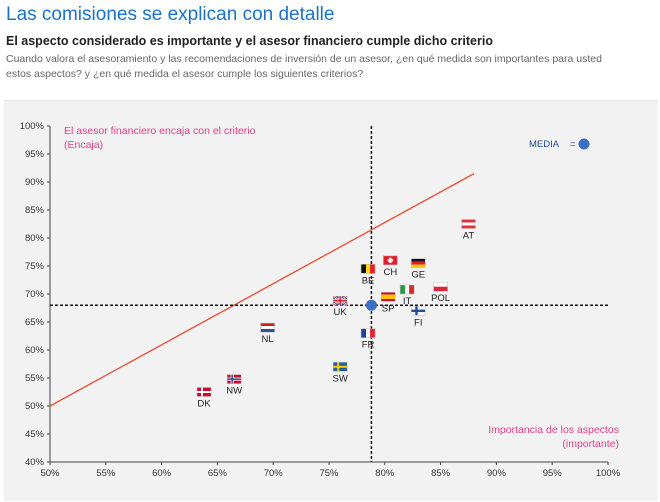  Describe the element at coordinates (35, 322) in the screenshot. I see `y-tick-label: 65%` at that location.